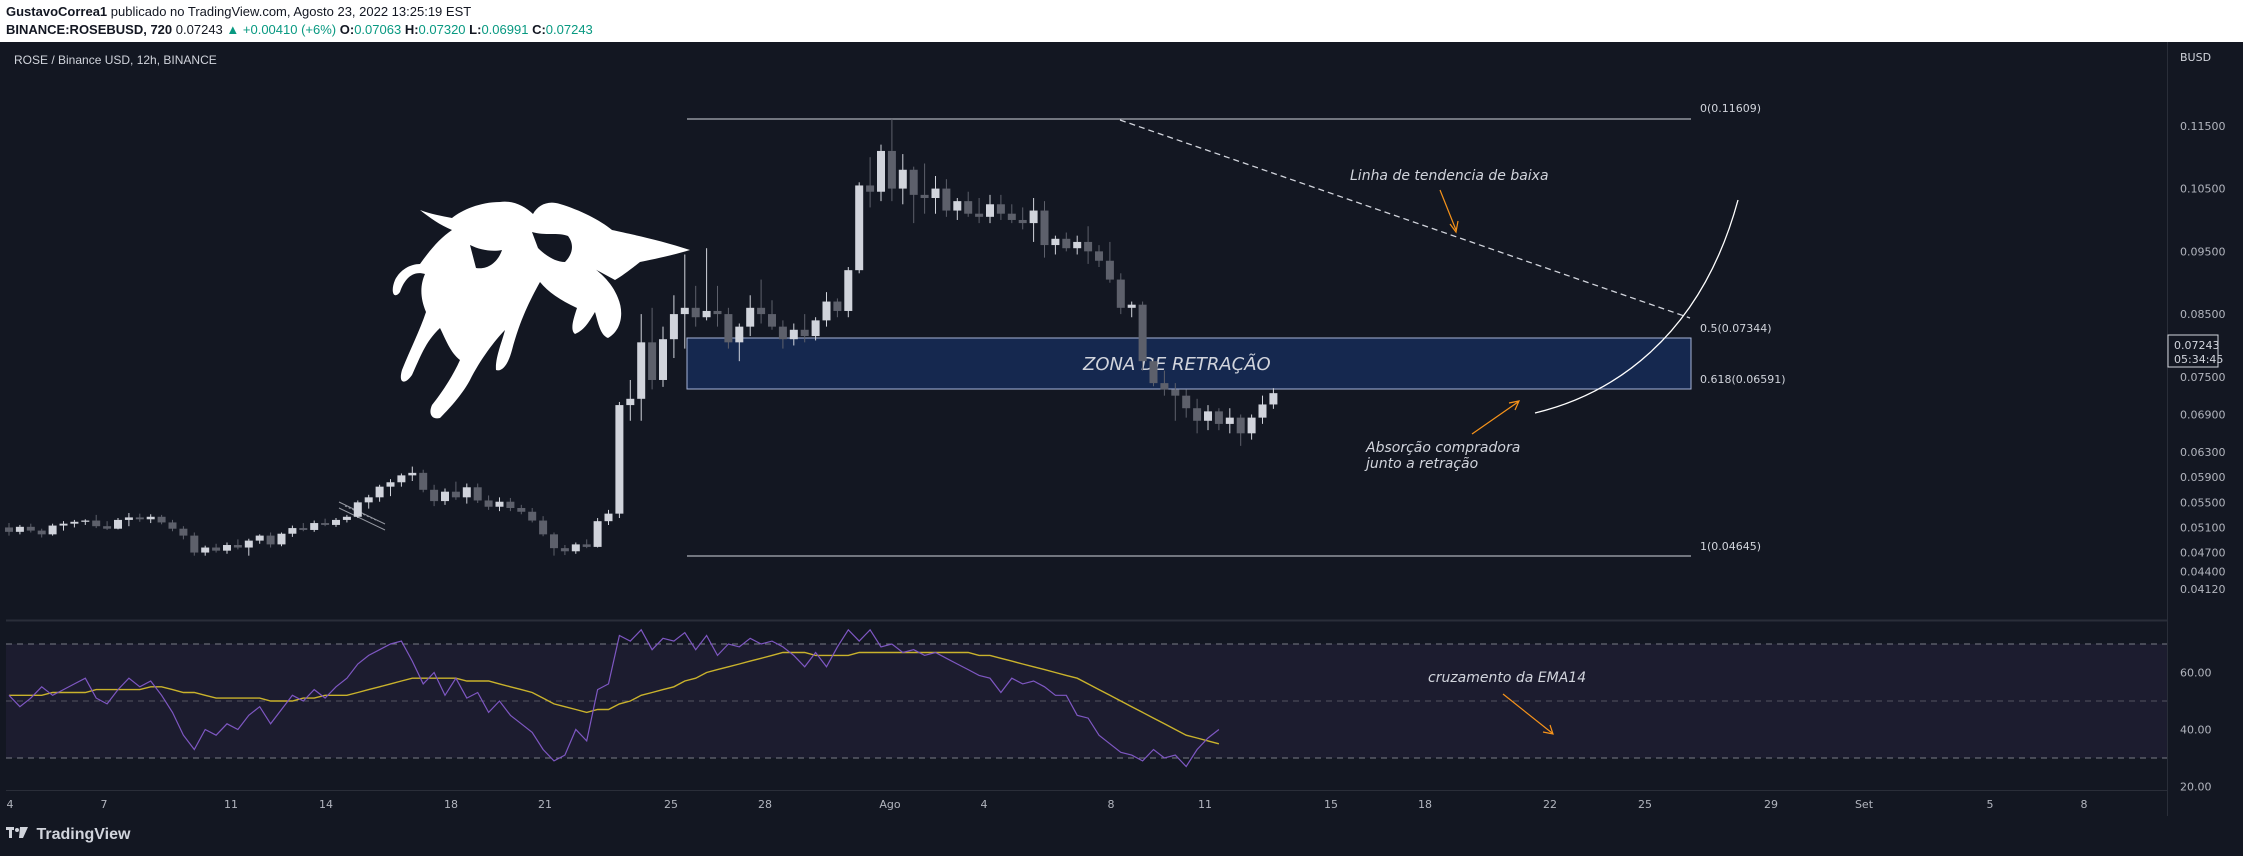  I want to click on low-value: 0.06991, so click(505, 29).